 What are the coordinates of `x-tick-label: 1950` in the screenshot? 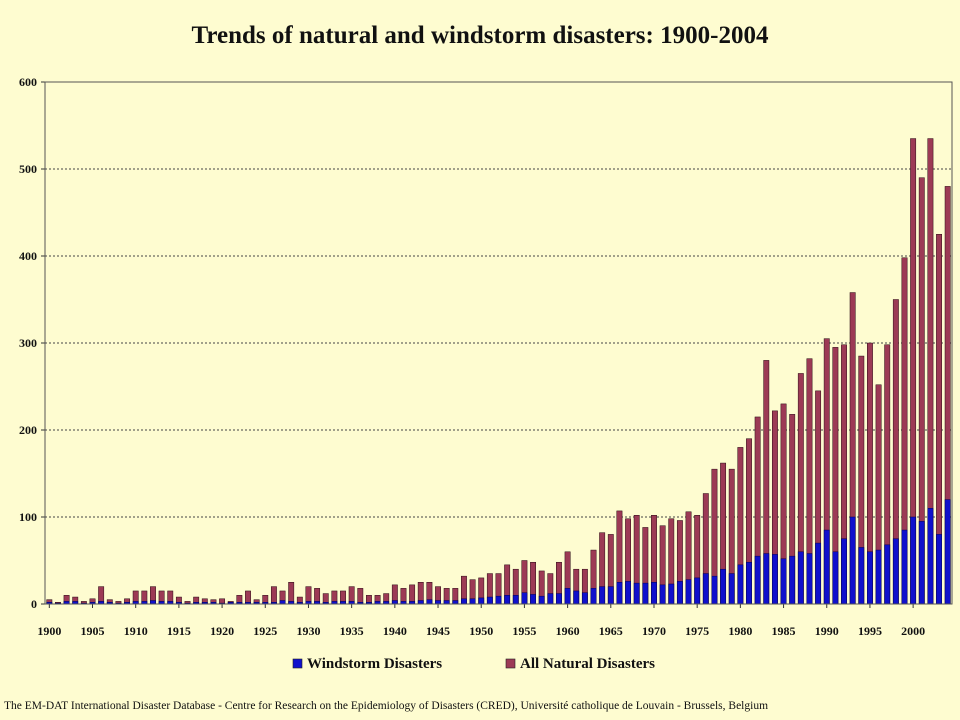 It's located at (481, 631).